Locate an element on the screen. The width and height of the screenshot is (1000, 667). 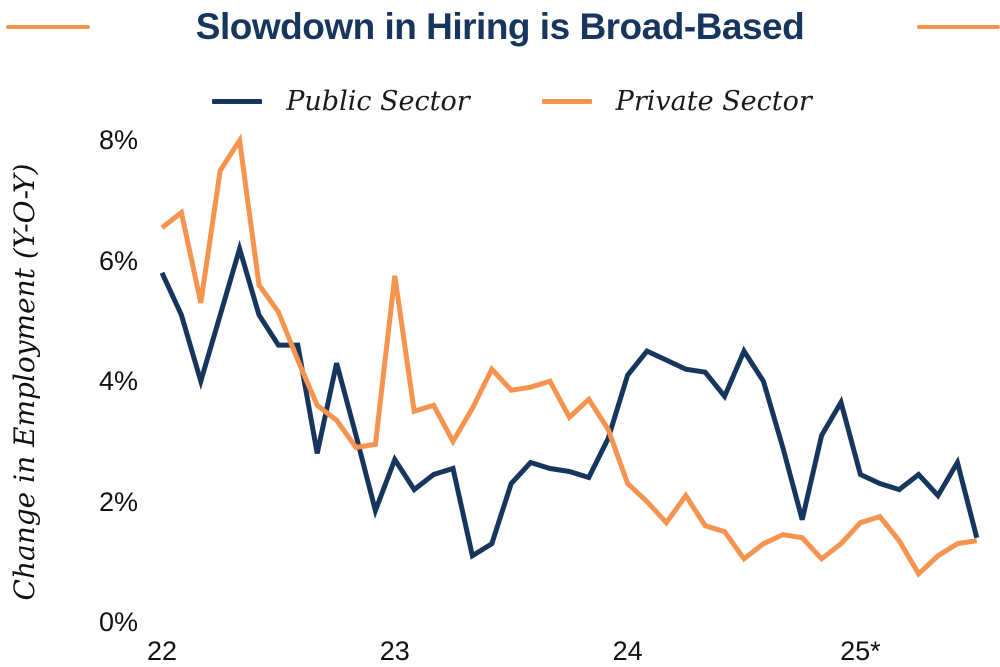
legend-item-public-sector: Public Sector is located at coordinates (341, 101).